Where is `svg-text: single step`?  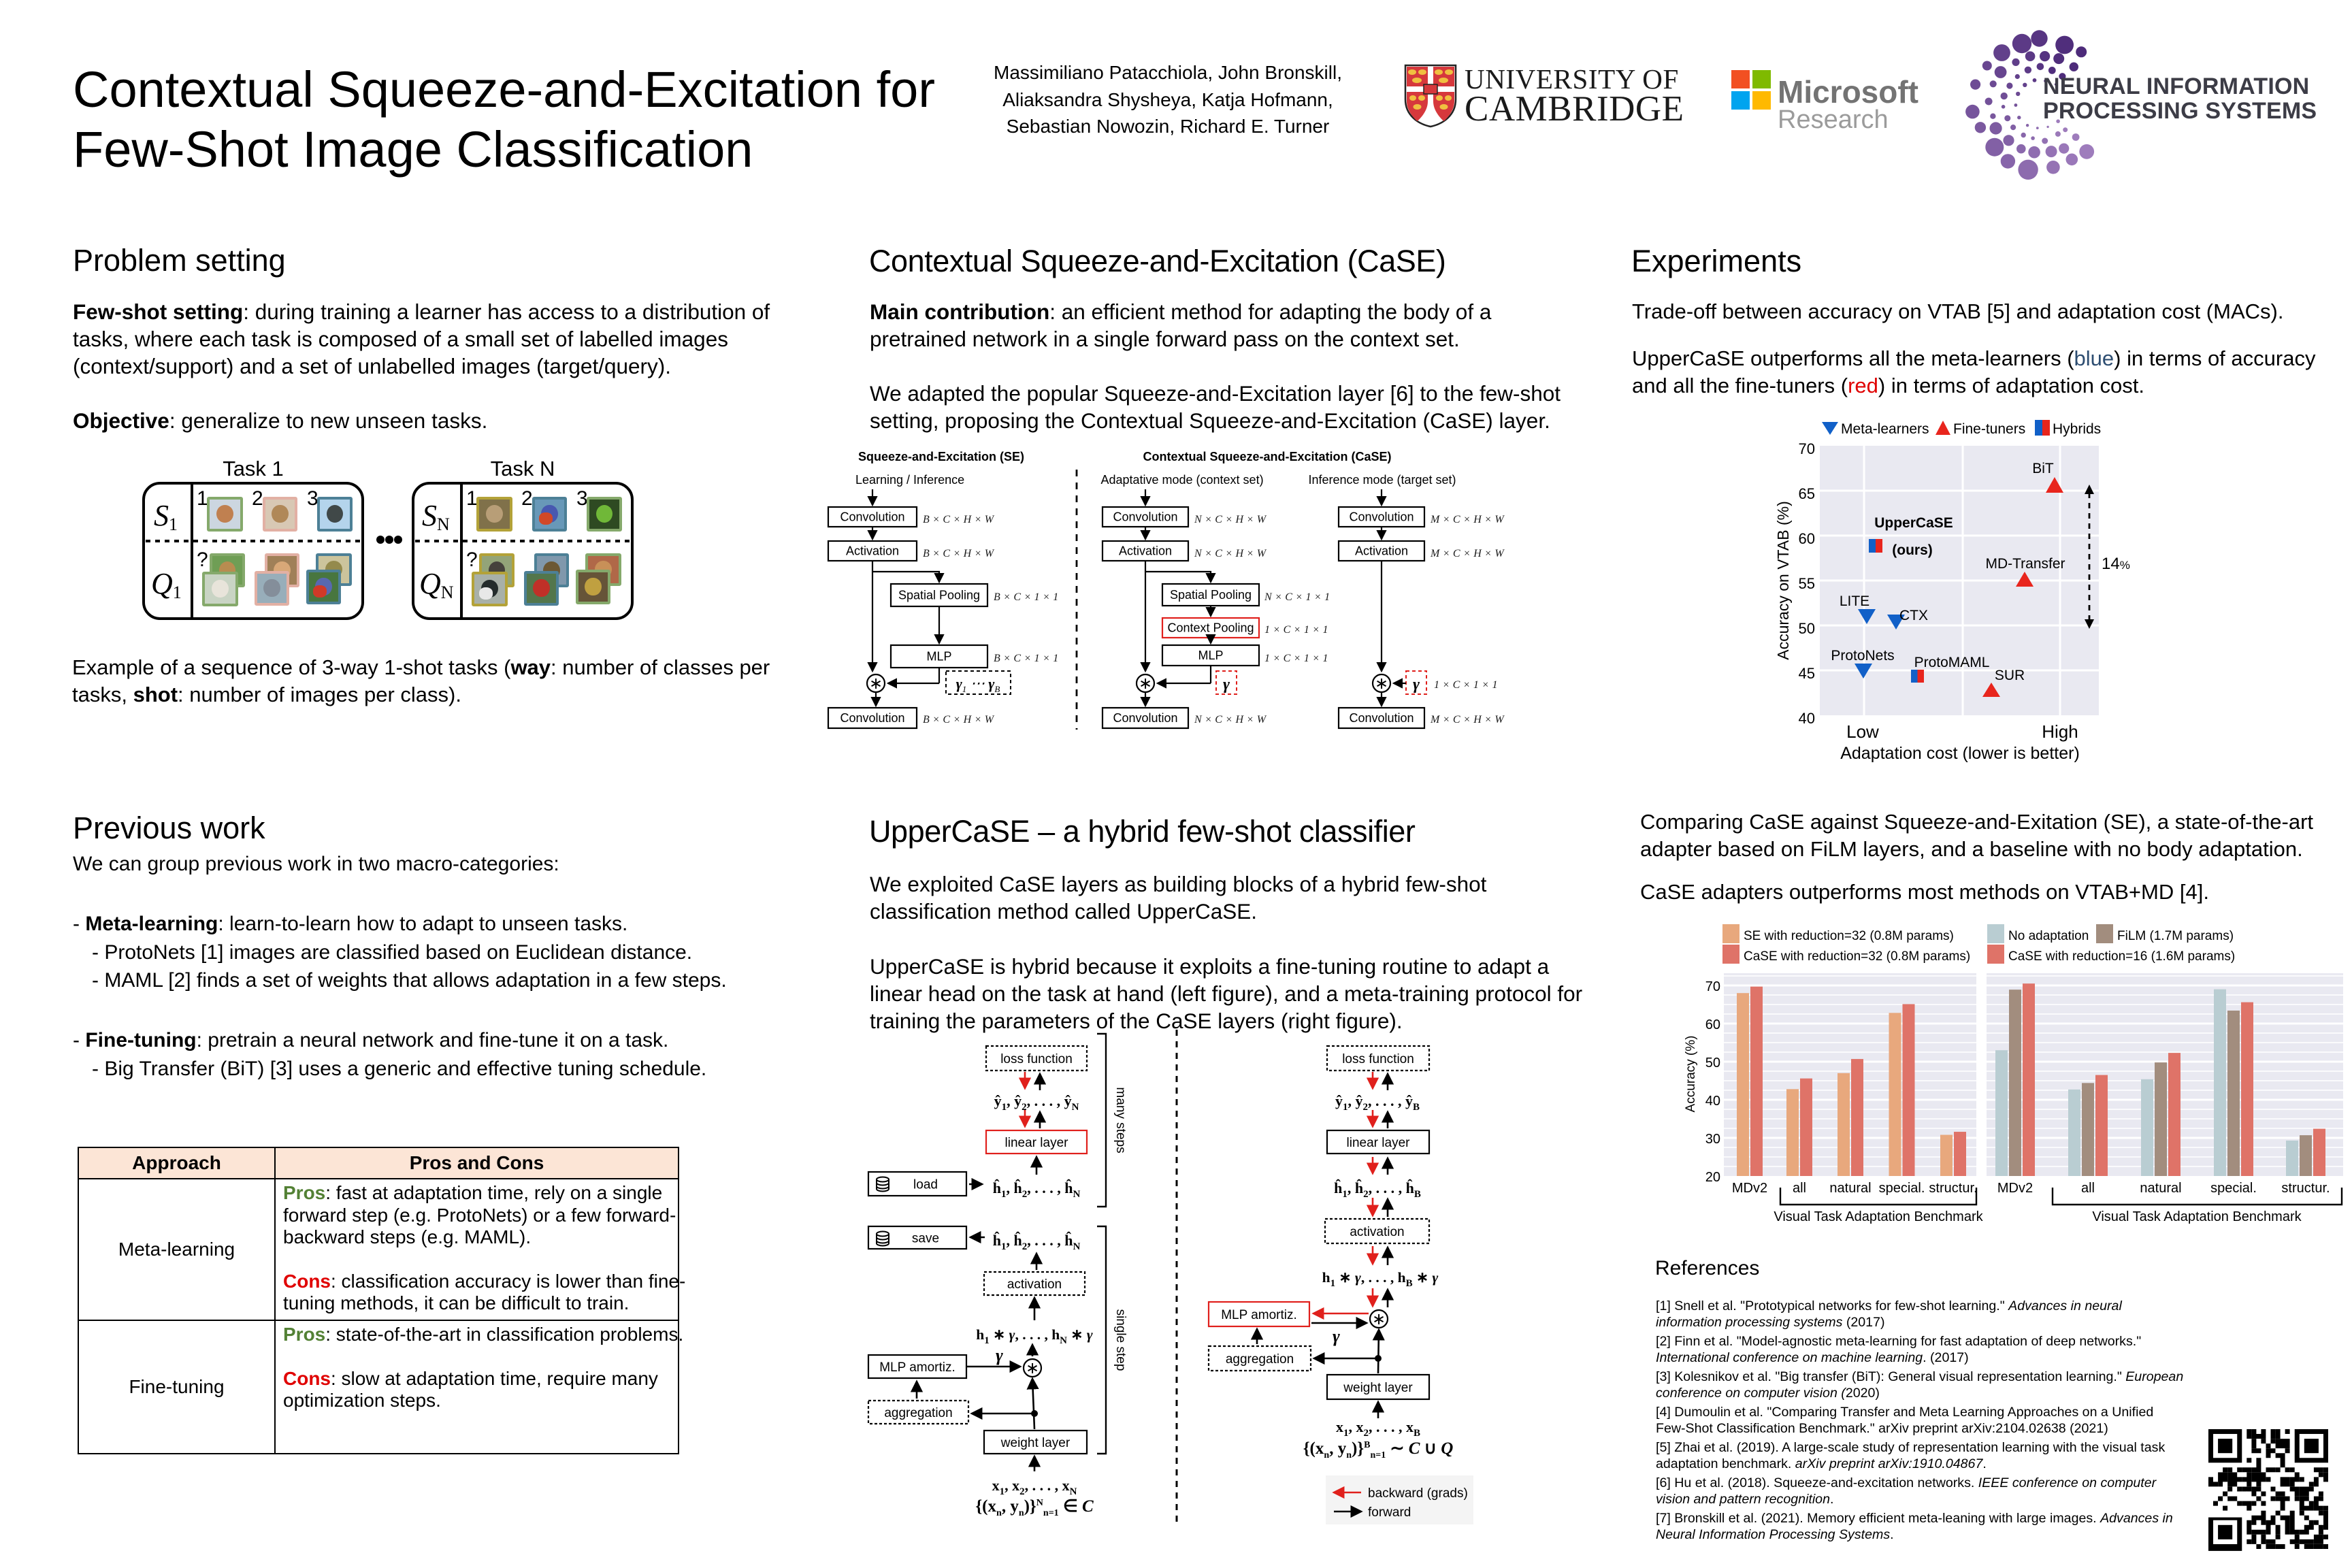
svg-text: single step is located at coordinates (1121, 1340).